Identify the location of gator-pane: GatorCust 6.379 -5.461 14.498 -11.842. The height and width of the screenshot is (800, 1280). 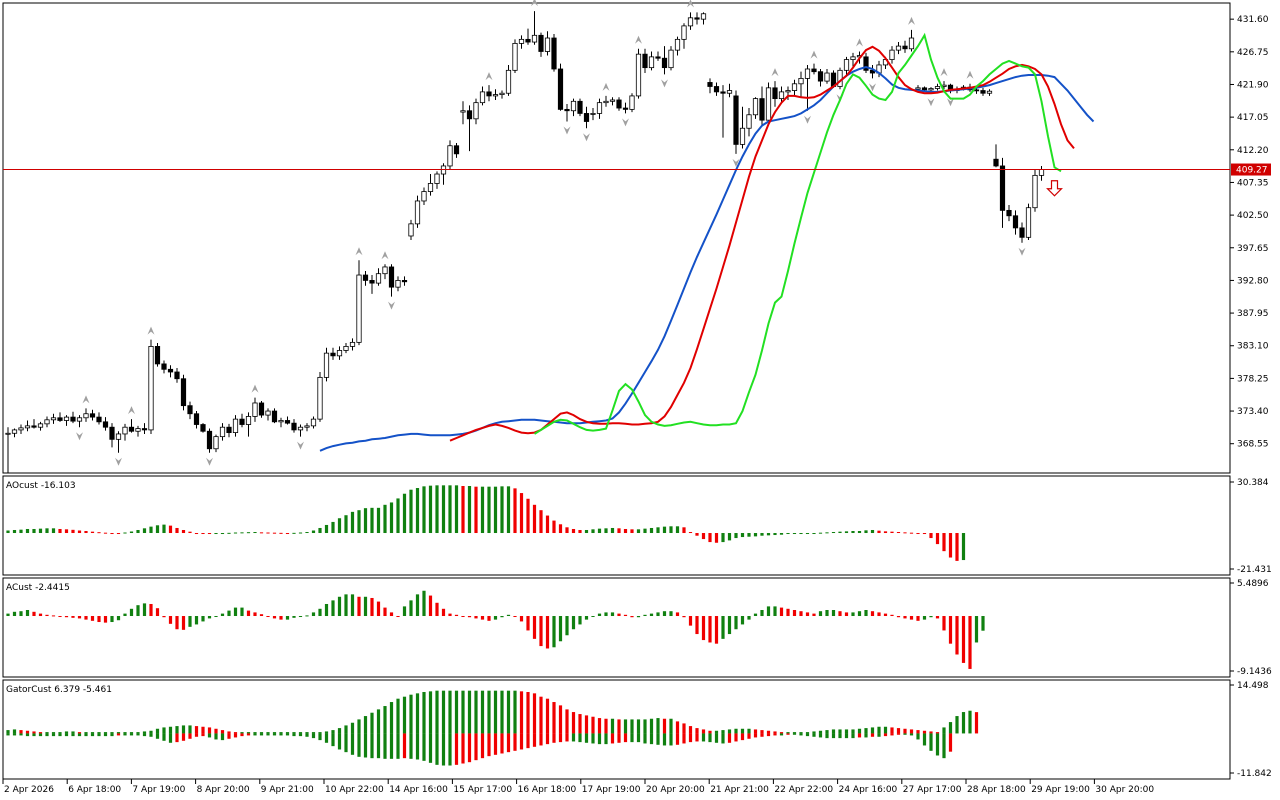
(637, 729).